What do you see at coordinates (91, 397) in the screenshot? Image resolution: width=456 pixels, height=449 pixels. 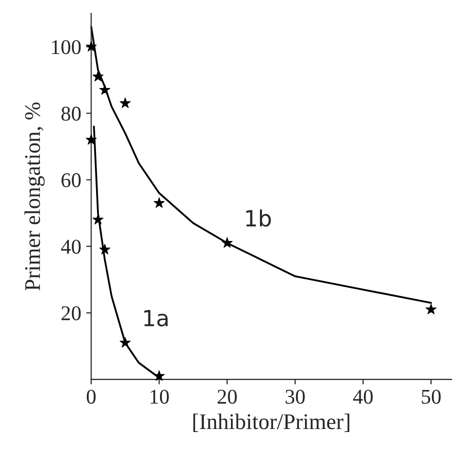 I see `x-tick-label: 0` at bounding box center [91, 397].